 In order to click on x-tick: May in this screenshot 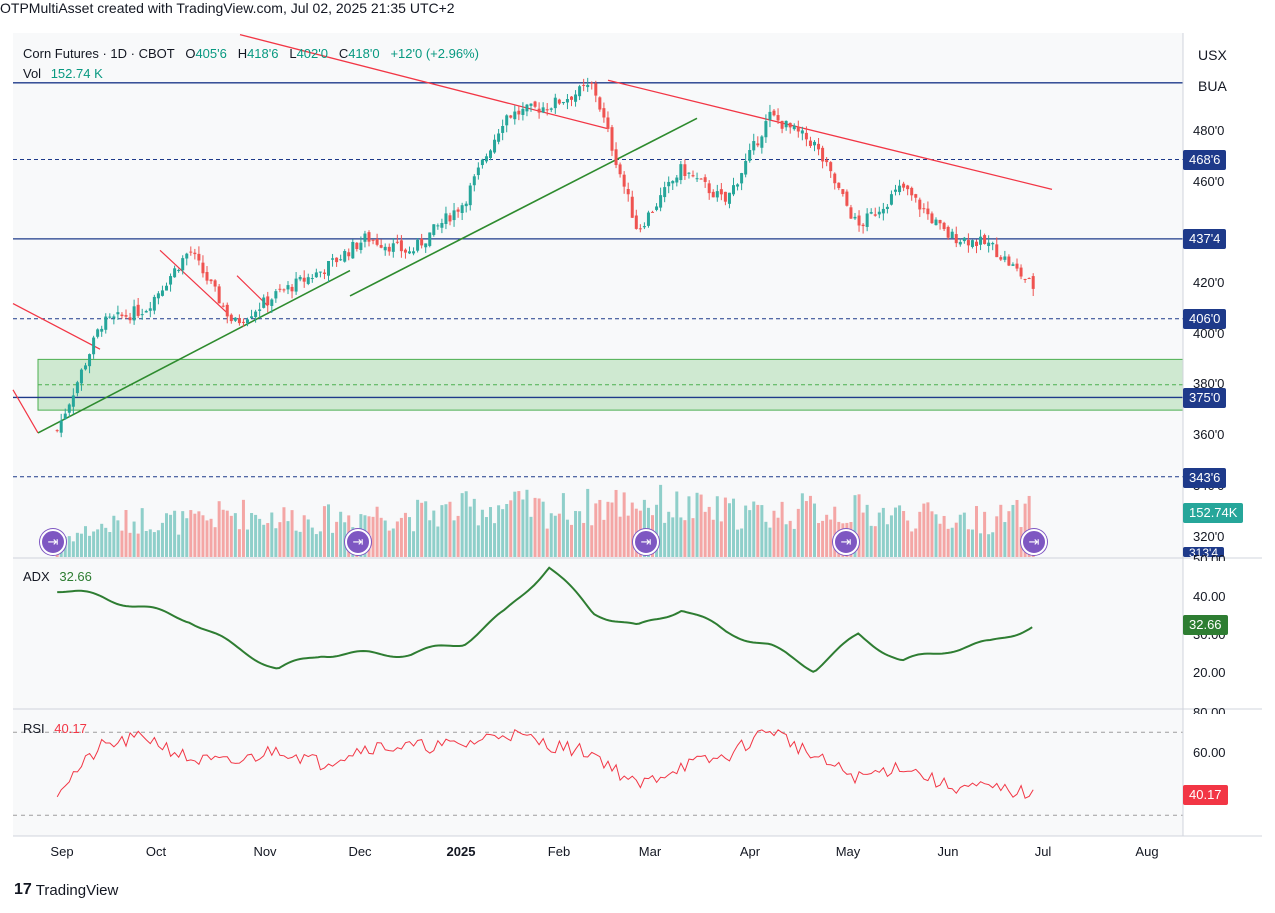, I will do `click(848, 851)`.